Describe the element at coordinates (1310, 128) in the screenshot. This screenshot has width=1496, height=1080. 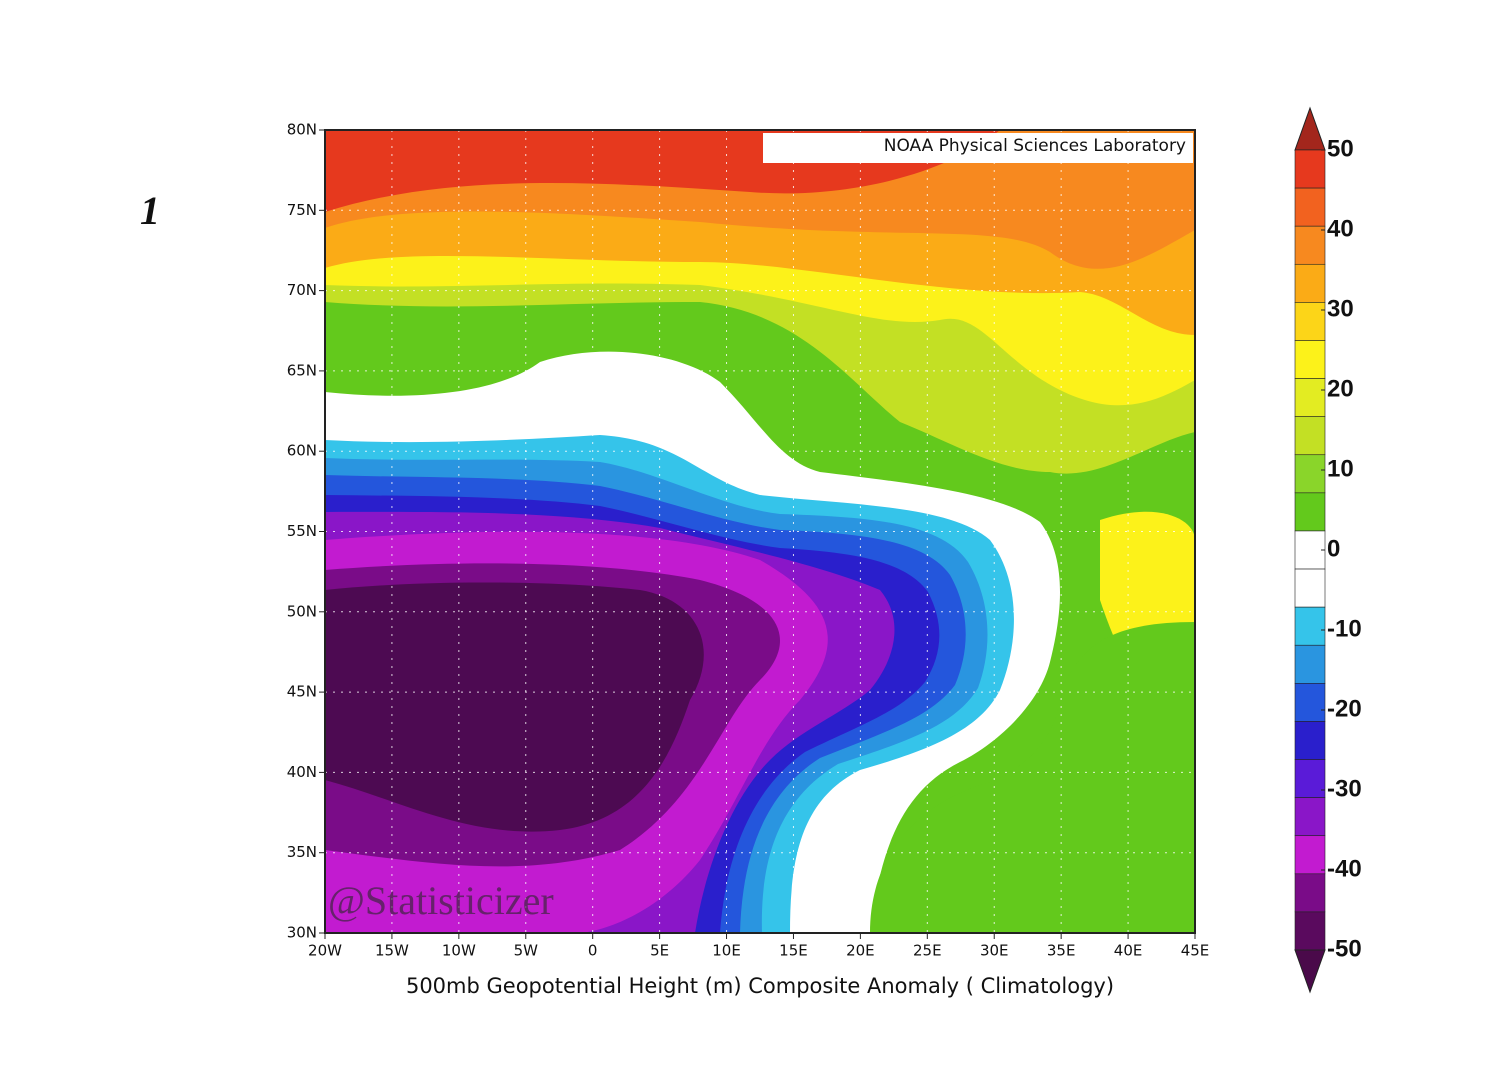
I see `colorbar-extend-top` at that location.